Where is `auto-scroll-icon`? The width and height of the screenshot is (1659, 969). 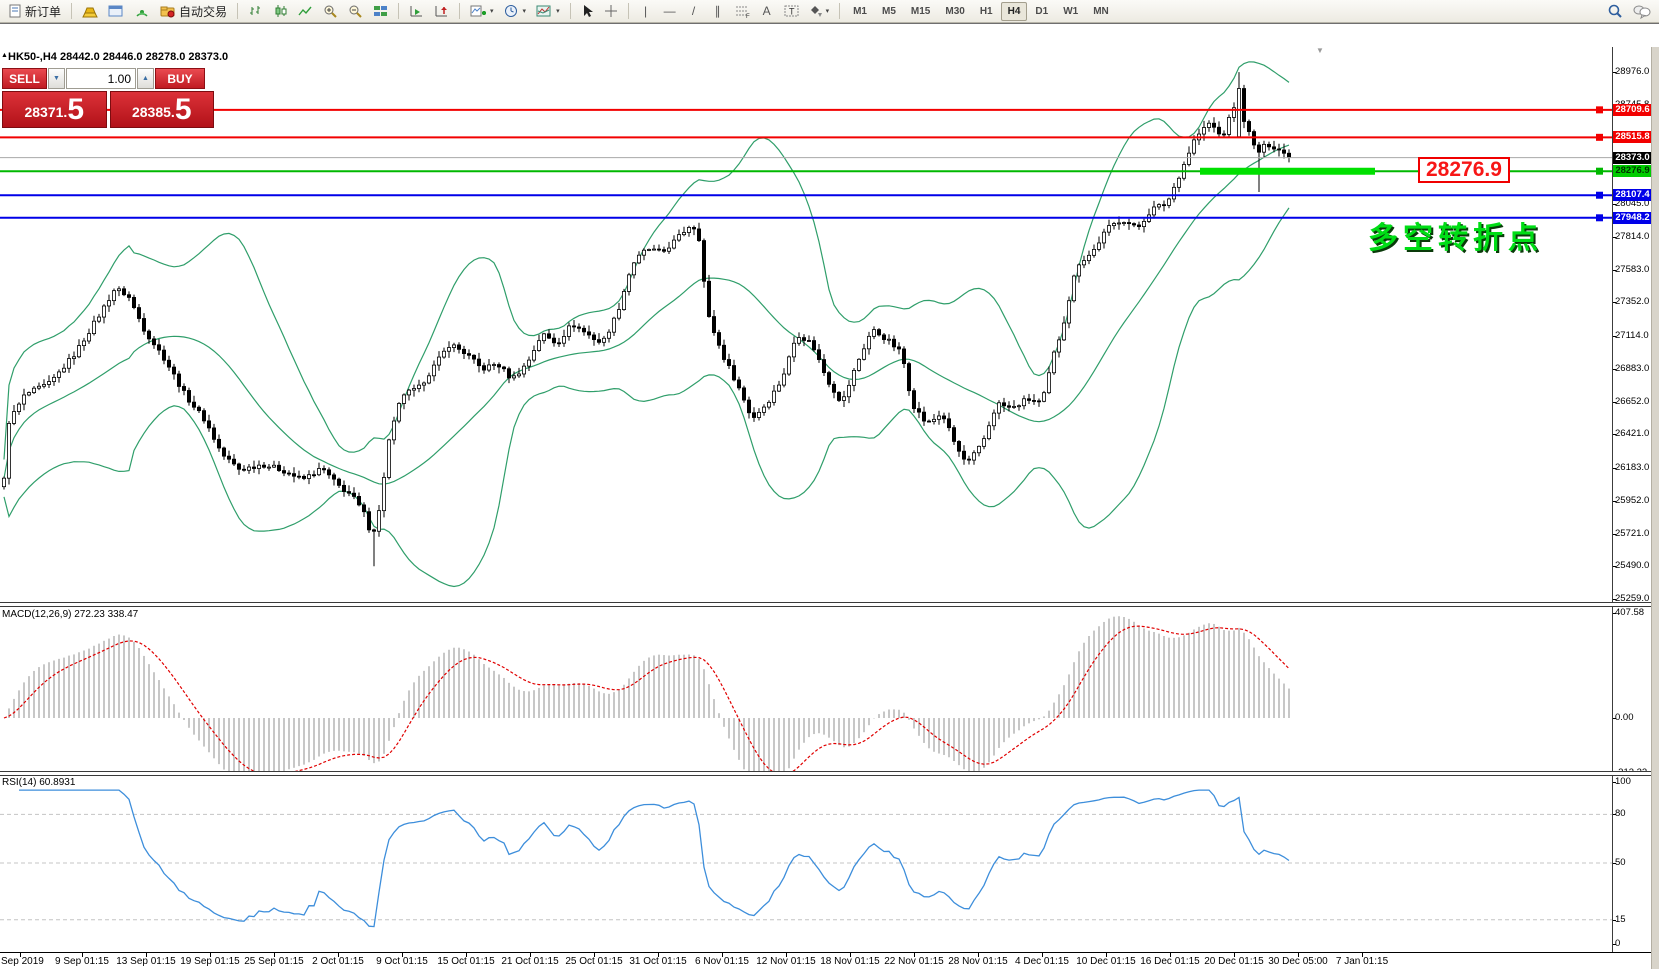 auto-scroll-icon is located at coordinates (416, 11).